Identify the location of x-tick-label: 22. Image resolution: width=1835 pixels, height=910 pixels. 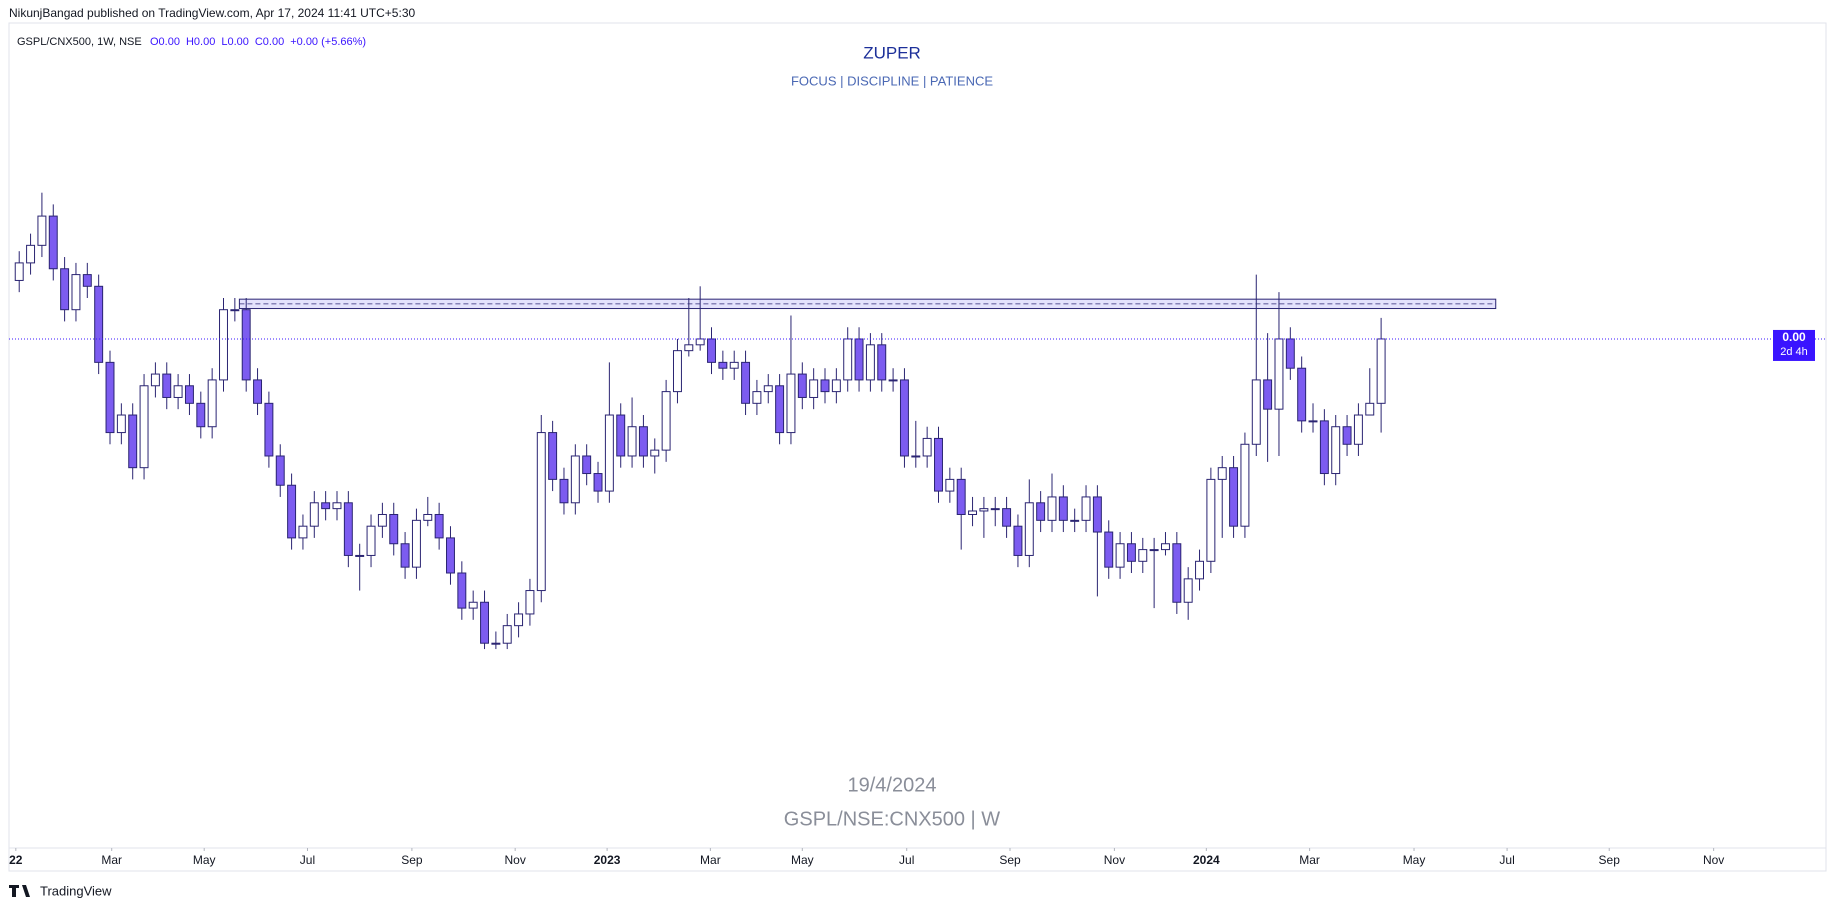
(16, 860).